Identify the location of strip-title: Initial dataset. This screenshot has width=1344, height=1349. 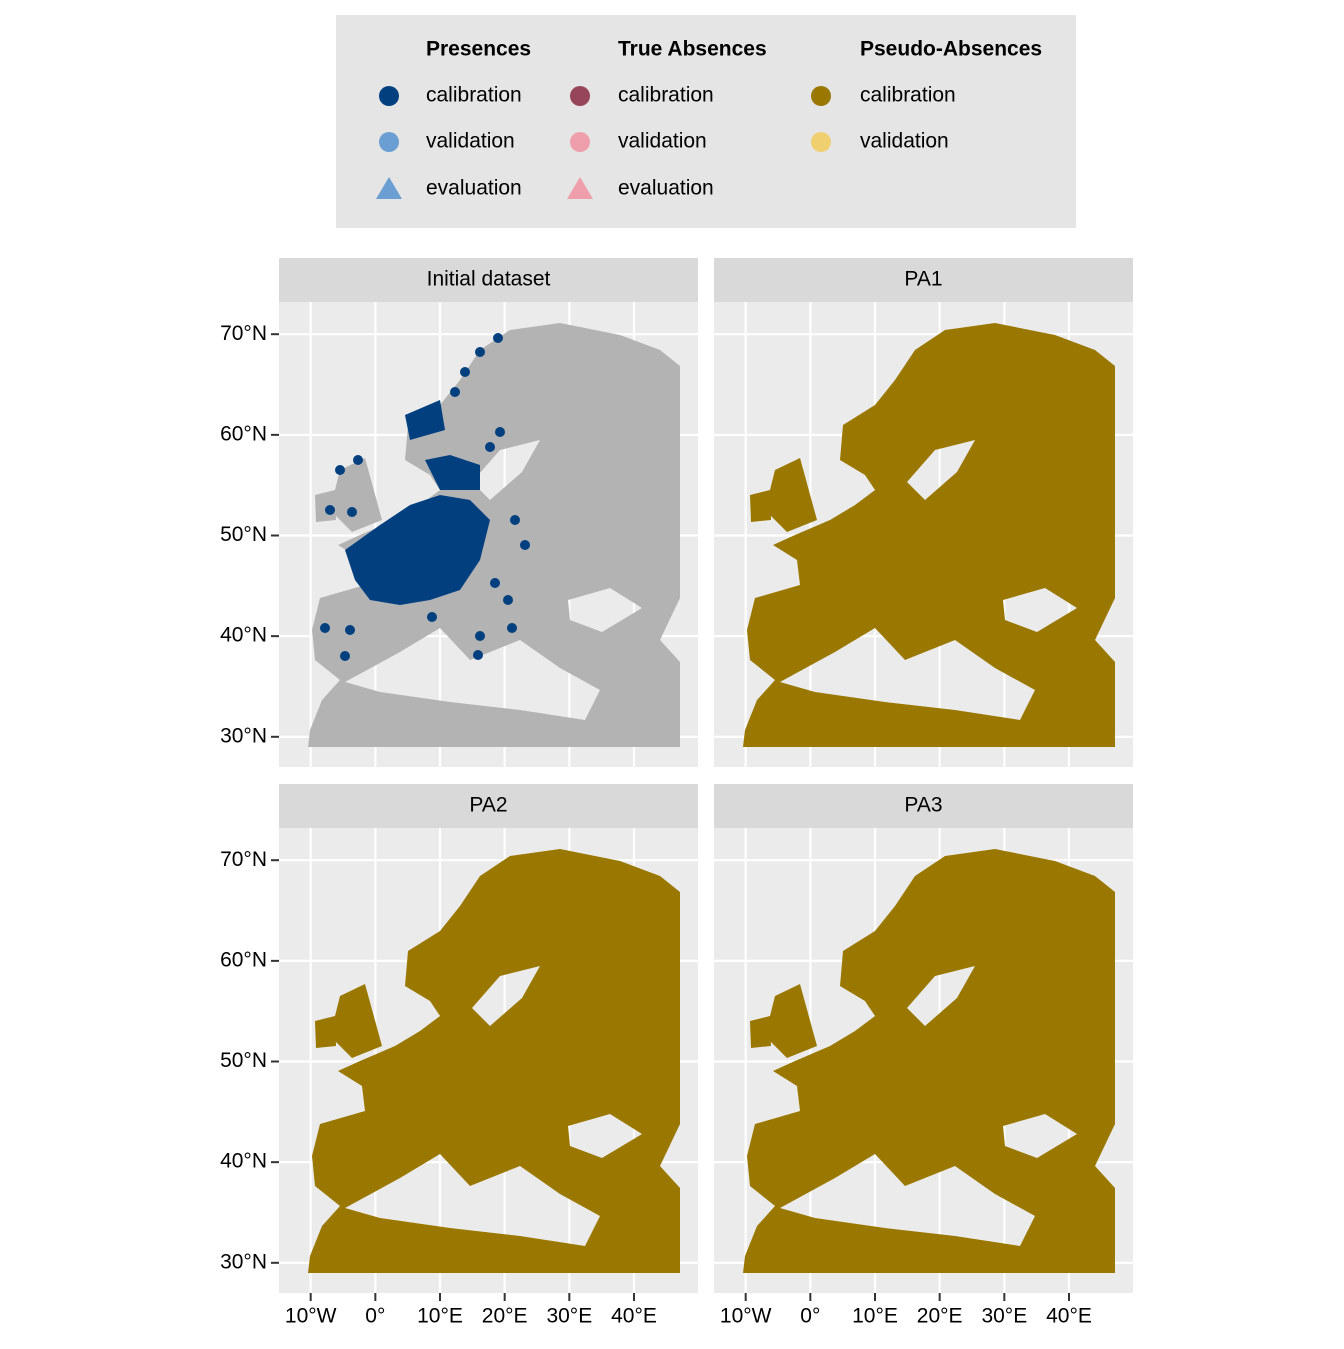
(489, 279).